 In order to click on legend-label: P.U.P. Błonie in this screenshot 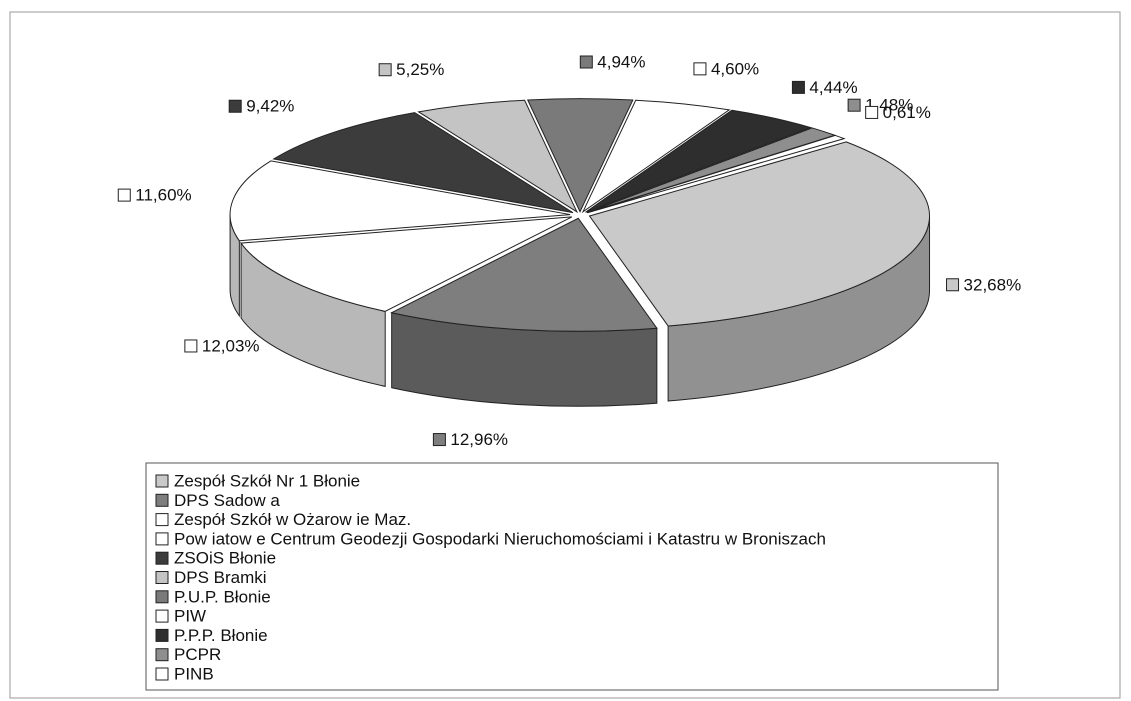, I will do `click(222, 596)`.